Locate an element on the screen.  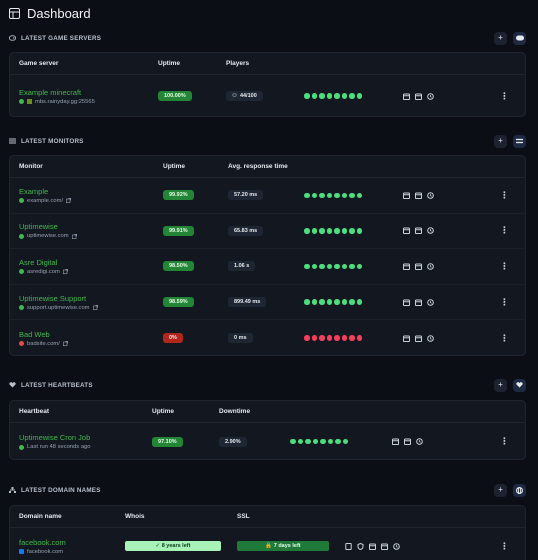
table-header: Monitor Uptime Avg. response time is located at coordinates (267, 167).